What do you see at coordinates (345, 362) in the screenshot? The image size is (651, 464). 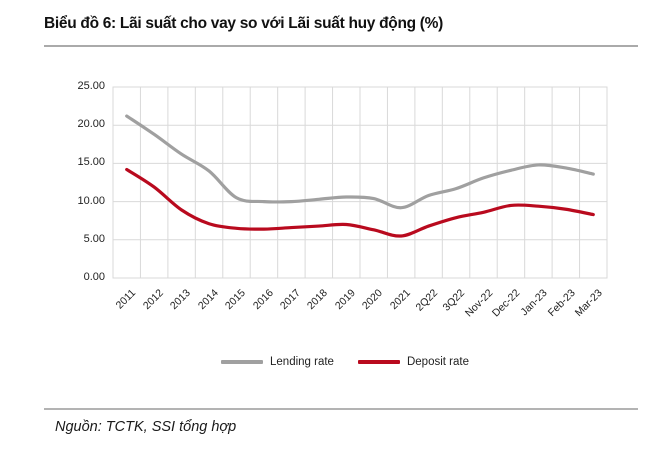 I see `chart-legend: Lending rate Deposit rate` at bounding box center [345, 362].